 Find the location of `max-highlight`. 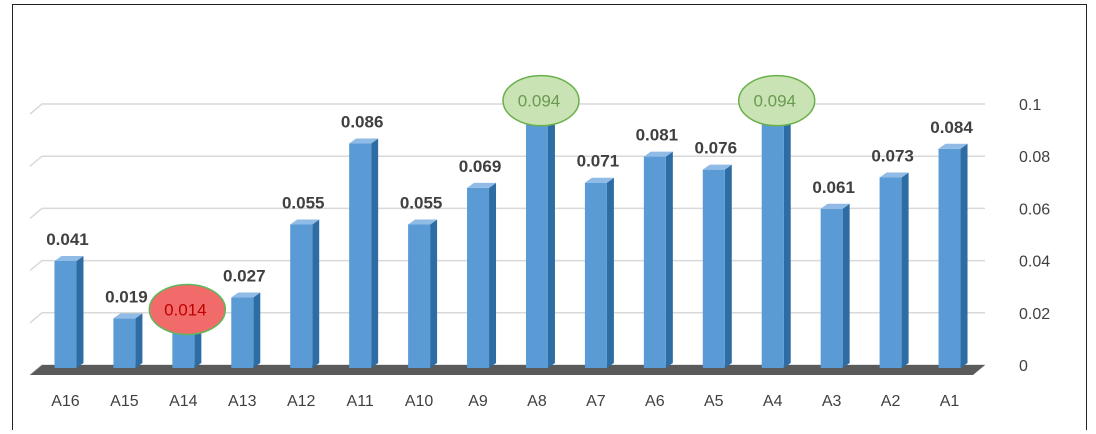

max-highlight is located at coordinates (776, 100).